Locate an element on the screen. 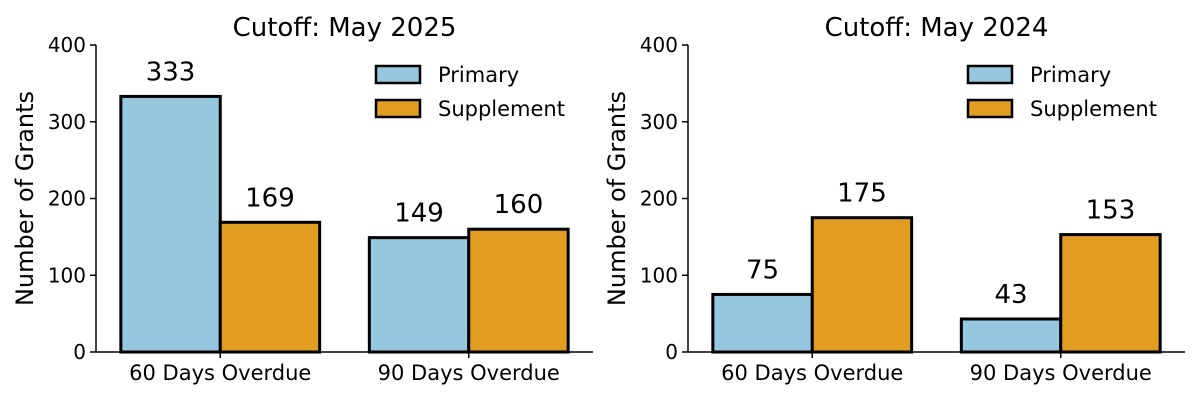 The image size is (1200, 404). data-label: 333 is located at coordinates (171, 72).